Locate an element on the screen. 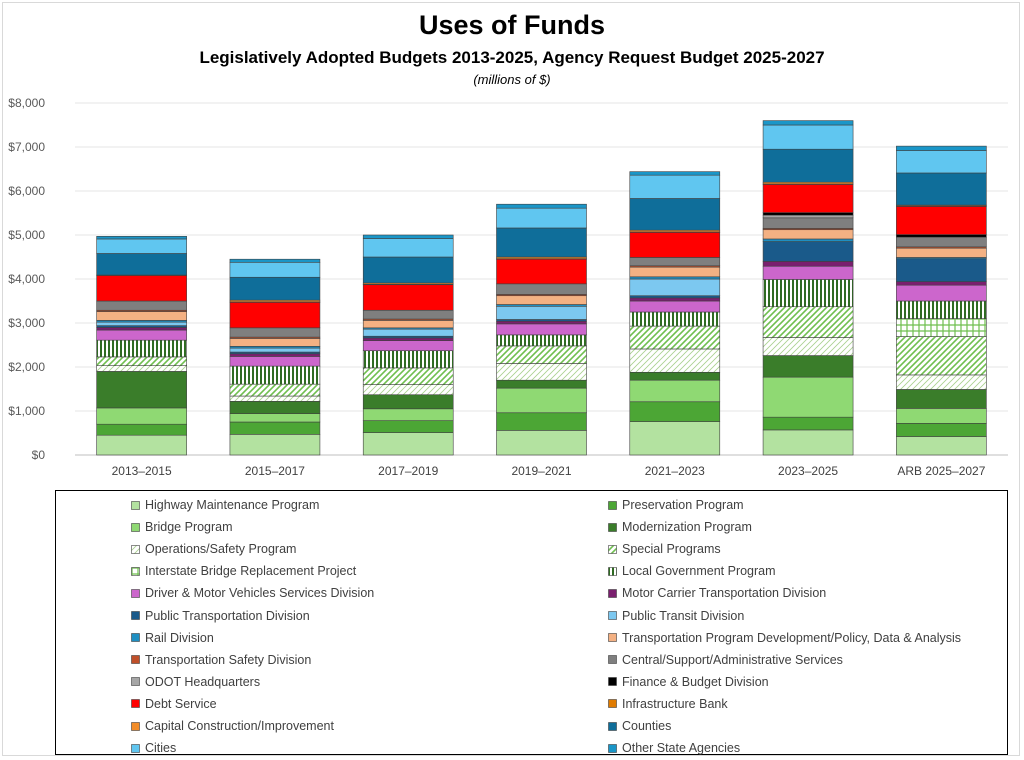 The width and height of the screenshot is (1024, 760). legend-item-public-transportation-division: Public Transportation Division is located at coordinates (220, 616).